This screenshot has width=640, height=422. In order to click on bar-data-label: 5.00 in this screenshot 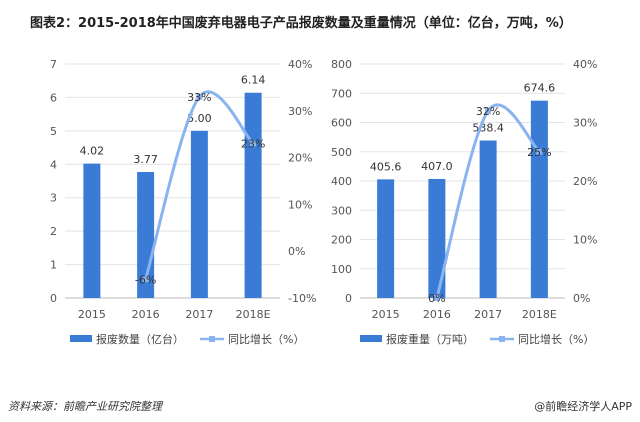, I will do `click(199, 118)`.